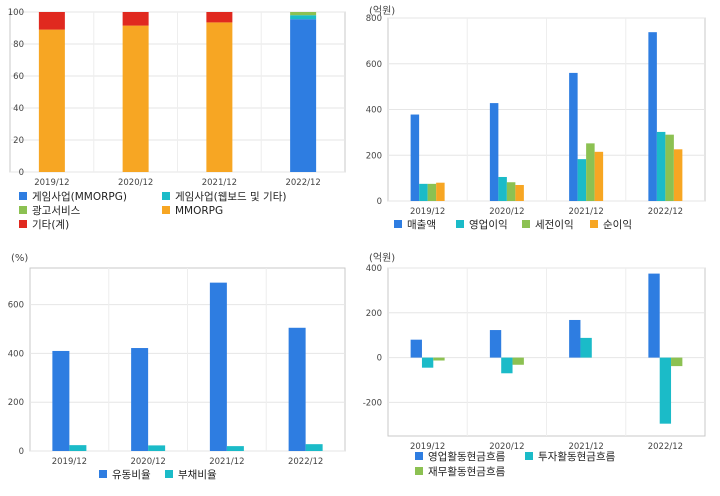 The image size is (720, 496). I want to click on legend-label: 영업이익, so click(488, 224).